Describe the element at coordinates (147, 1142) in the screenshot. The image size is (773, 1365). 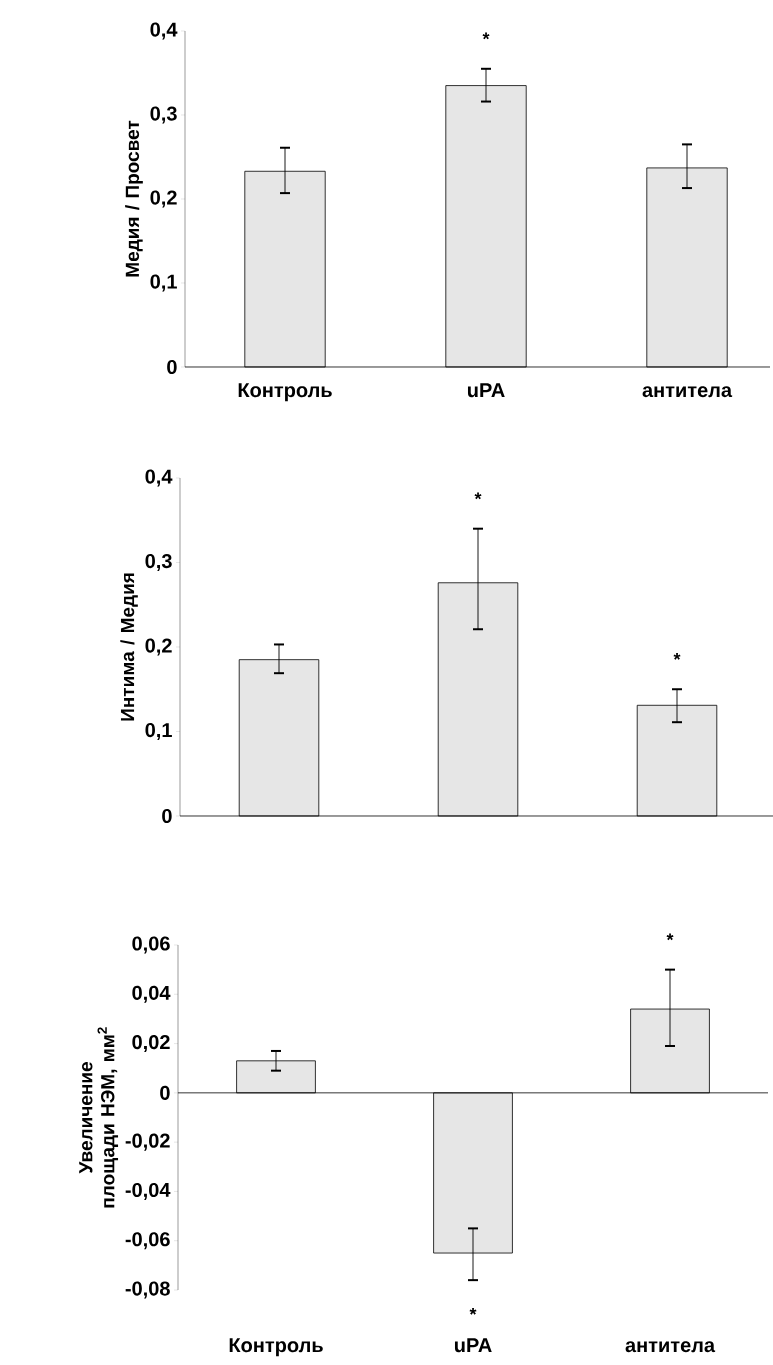
I see `y-tick-label: -0,02` at that location.